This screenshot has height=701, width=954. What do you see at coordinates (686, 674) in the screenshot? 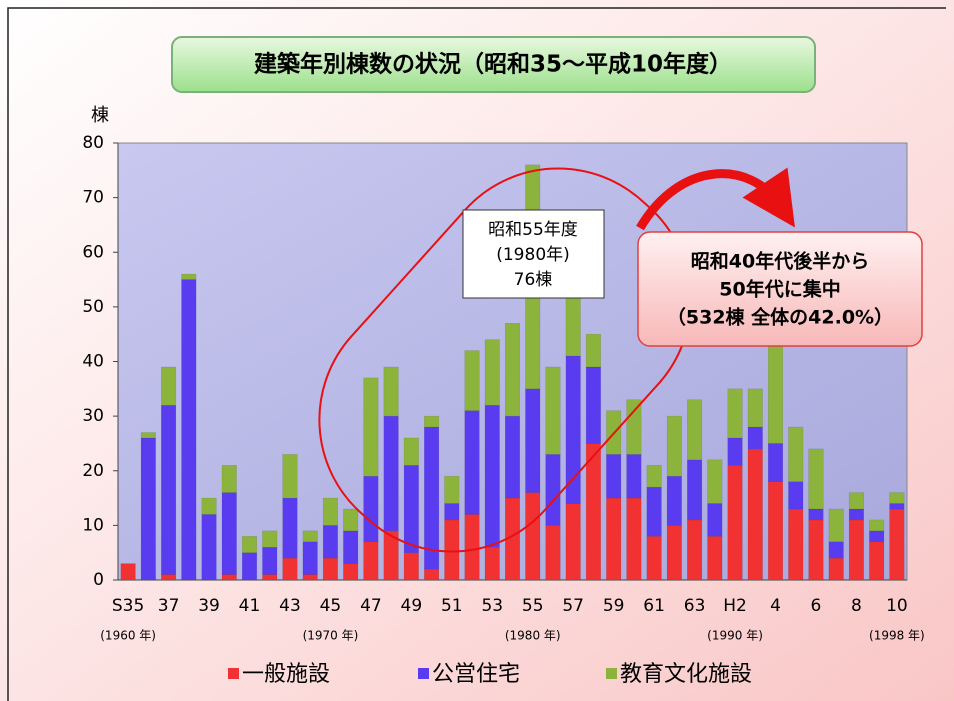
I see `legend-label: 教育文化施設` at bounding box center [686, 674].